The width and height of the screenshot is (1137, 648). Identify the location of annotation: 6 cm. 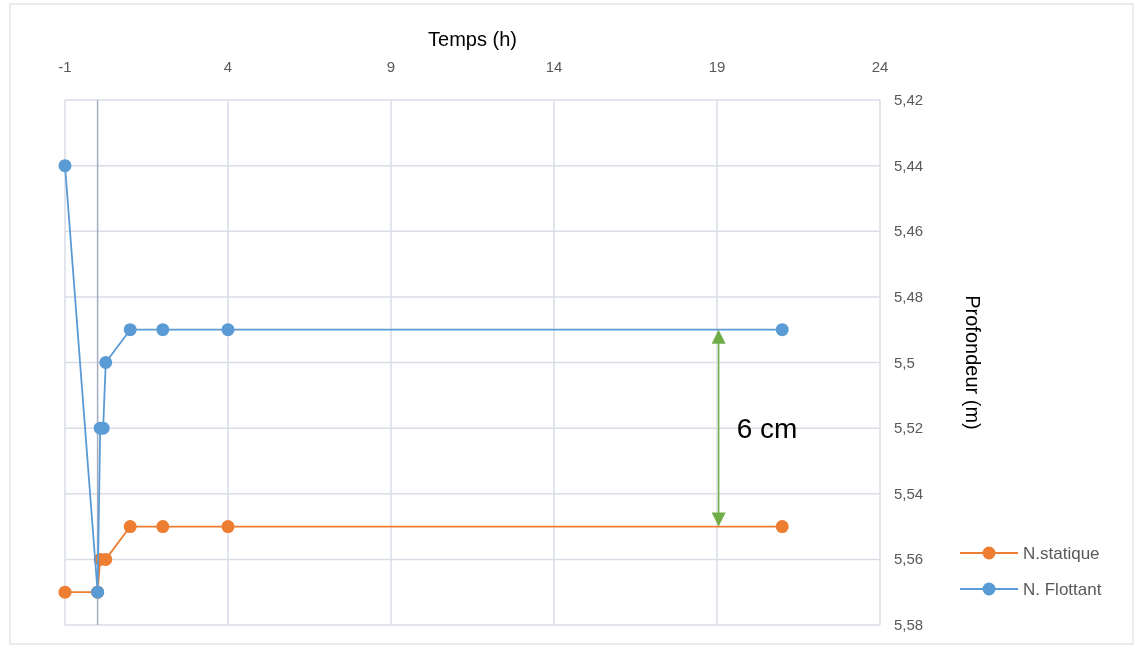
(767, 429).